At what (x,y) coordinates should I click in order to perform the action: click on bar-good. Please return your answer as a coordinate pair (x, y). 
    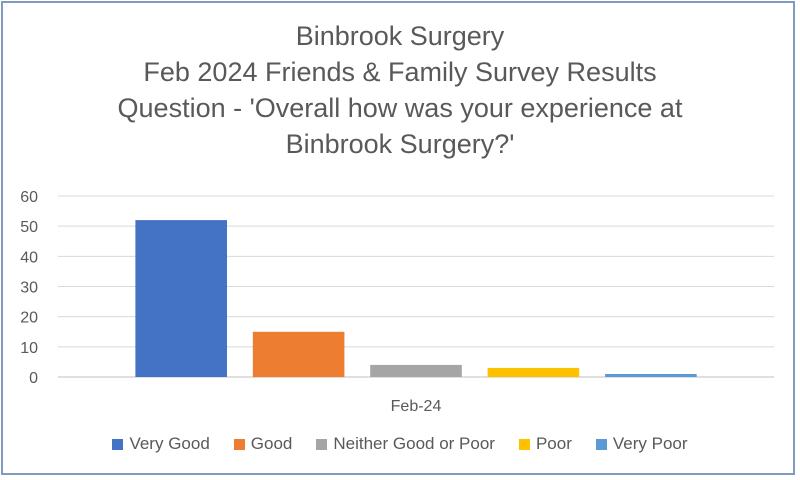
    Looking at the image, I should click on (298, 354).